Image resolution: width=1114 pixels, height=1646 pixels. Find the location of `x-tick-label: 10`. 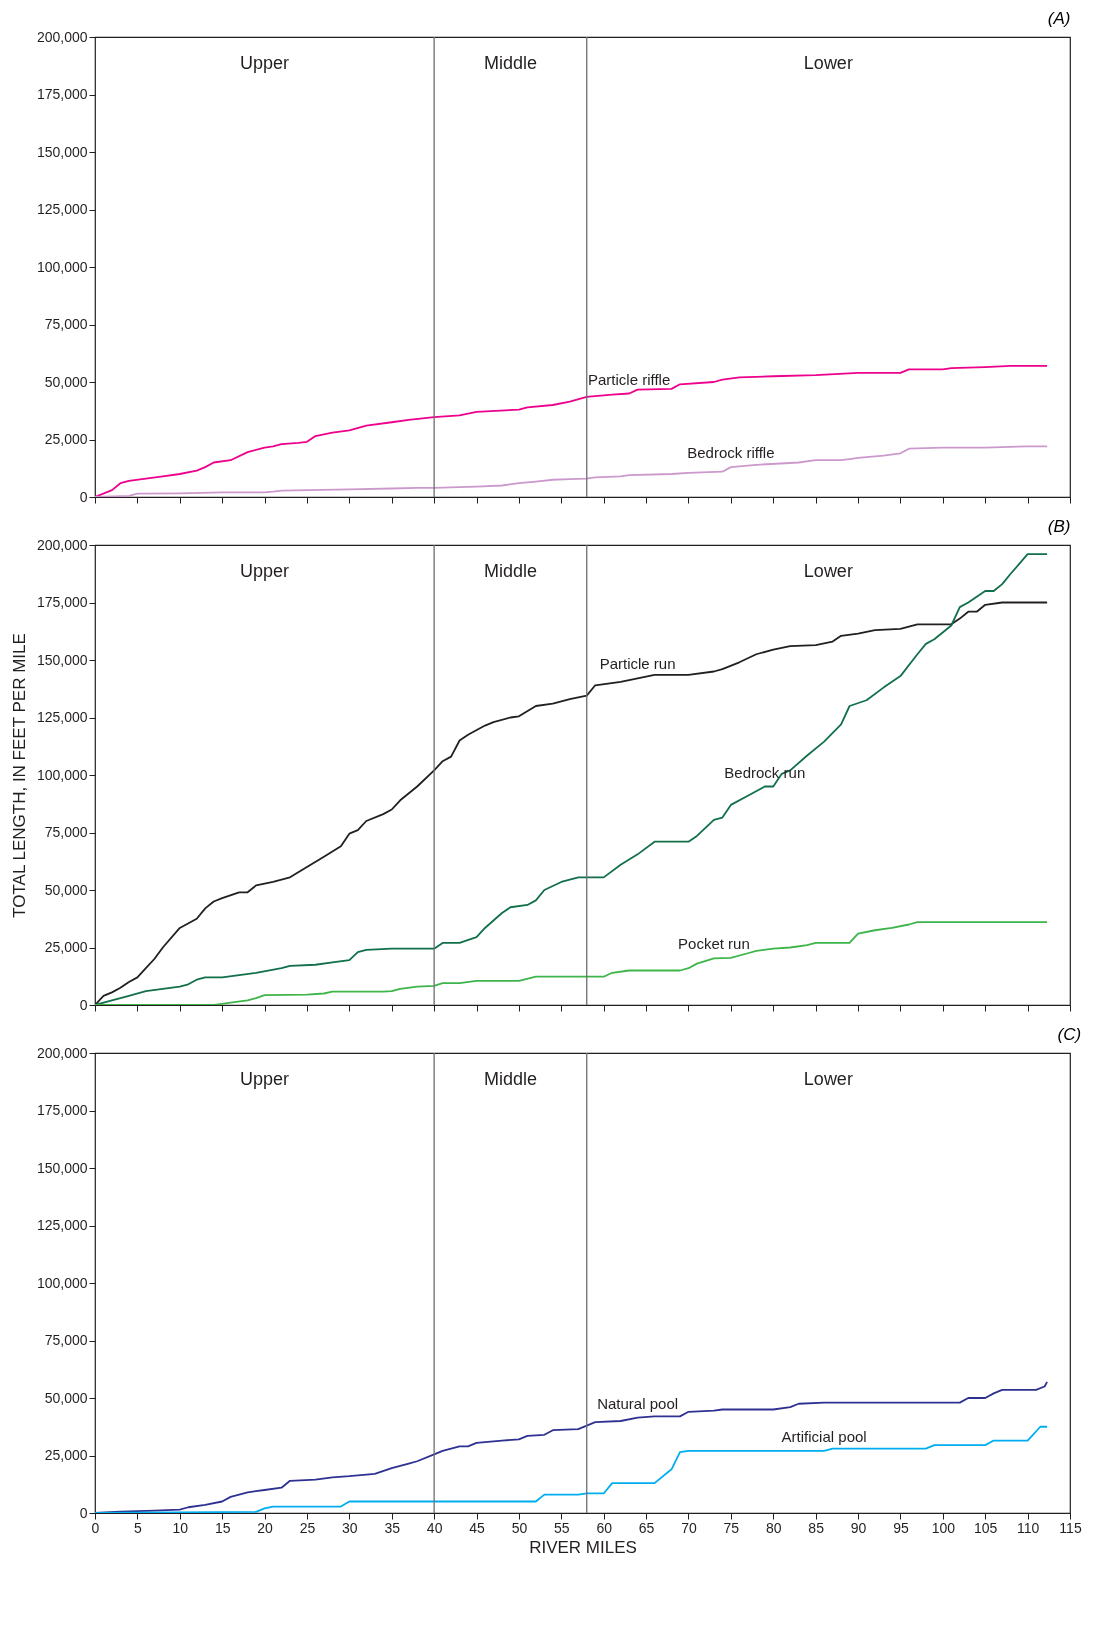

x-tick-label: 10 is located at coordinates (180, 1527).